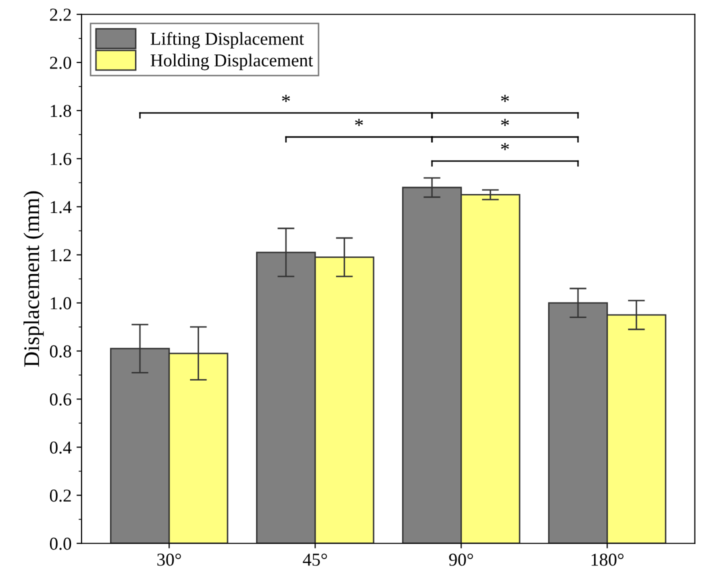  I want to click on y-tick-label: 1.2, so click(60, 255).